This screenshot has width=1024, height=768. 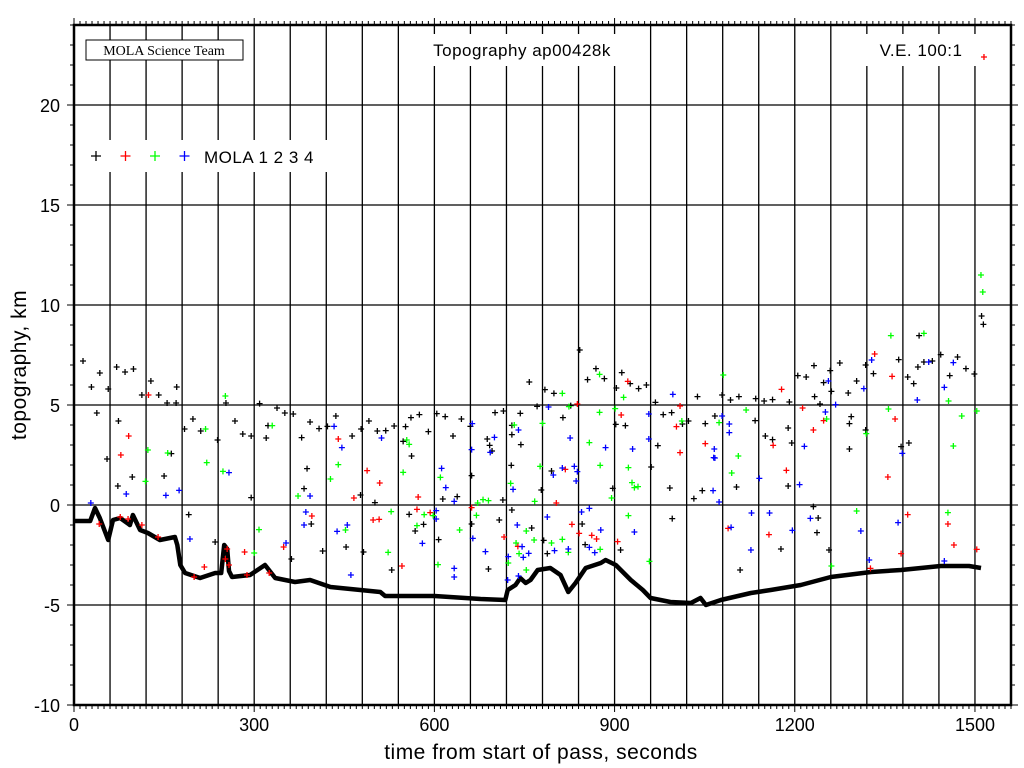 What do you see at coordinates (50, 306) in the screenshot?
I see `y-tick-label: 10` at bounding box center [50, 306].